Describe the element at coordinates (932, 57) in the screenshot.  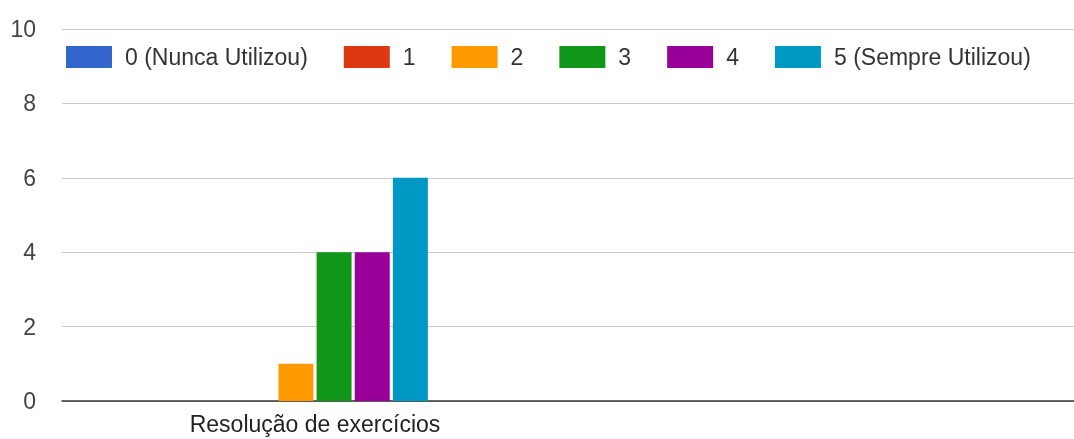
I see `legend-label: 5 (Sempre Utilizou)` at that location.